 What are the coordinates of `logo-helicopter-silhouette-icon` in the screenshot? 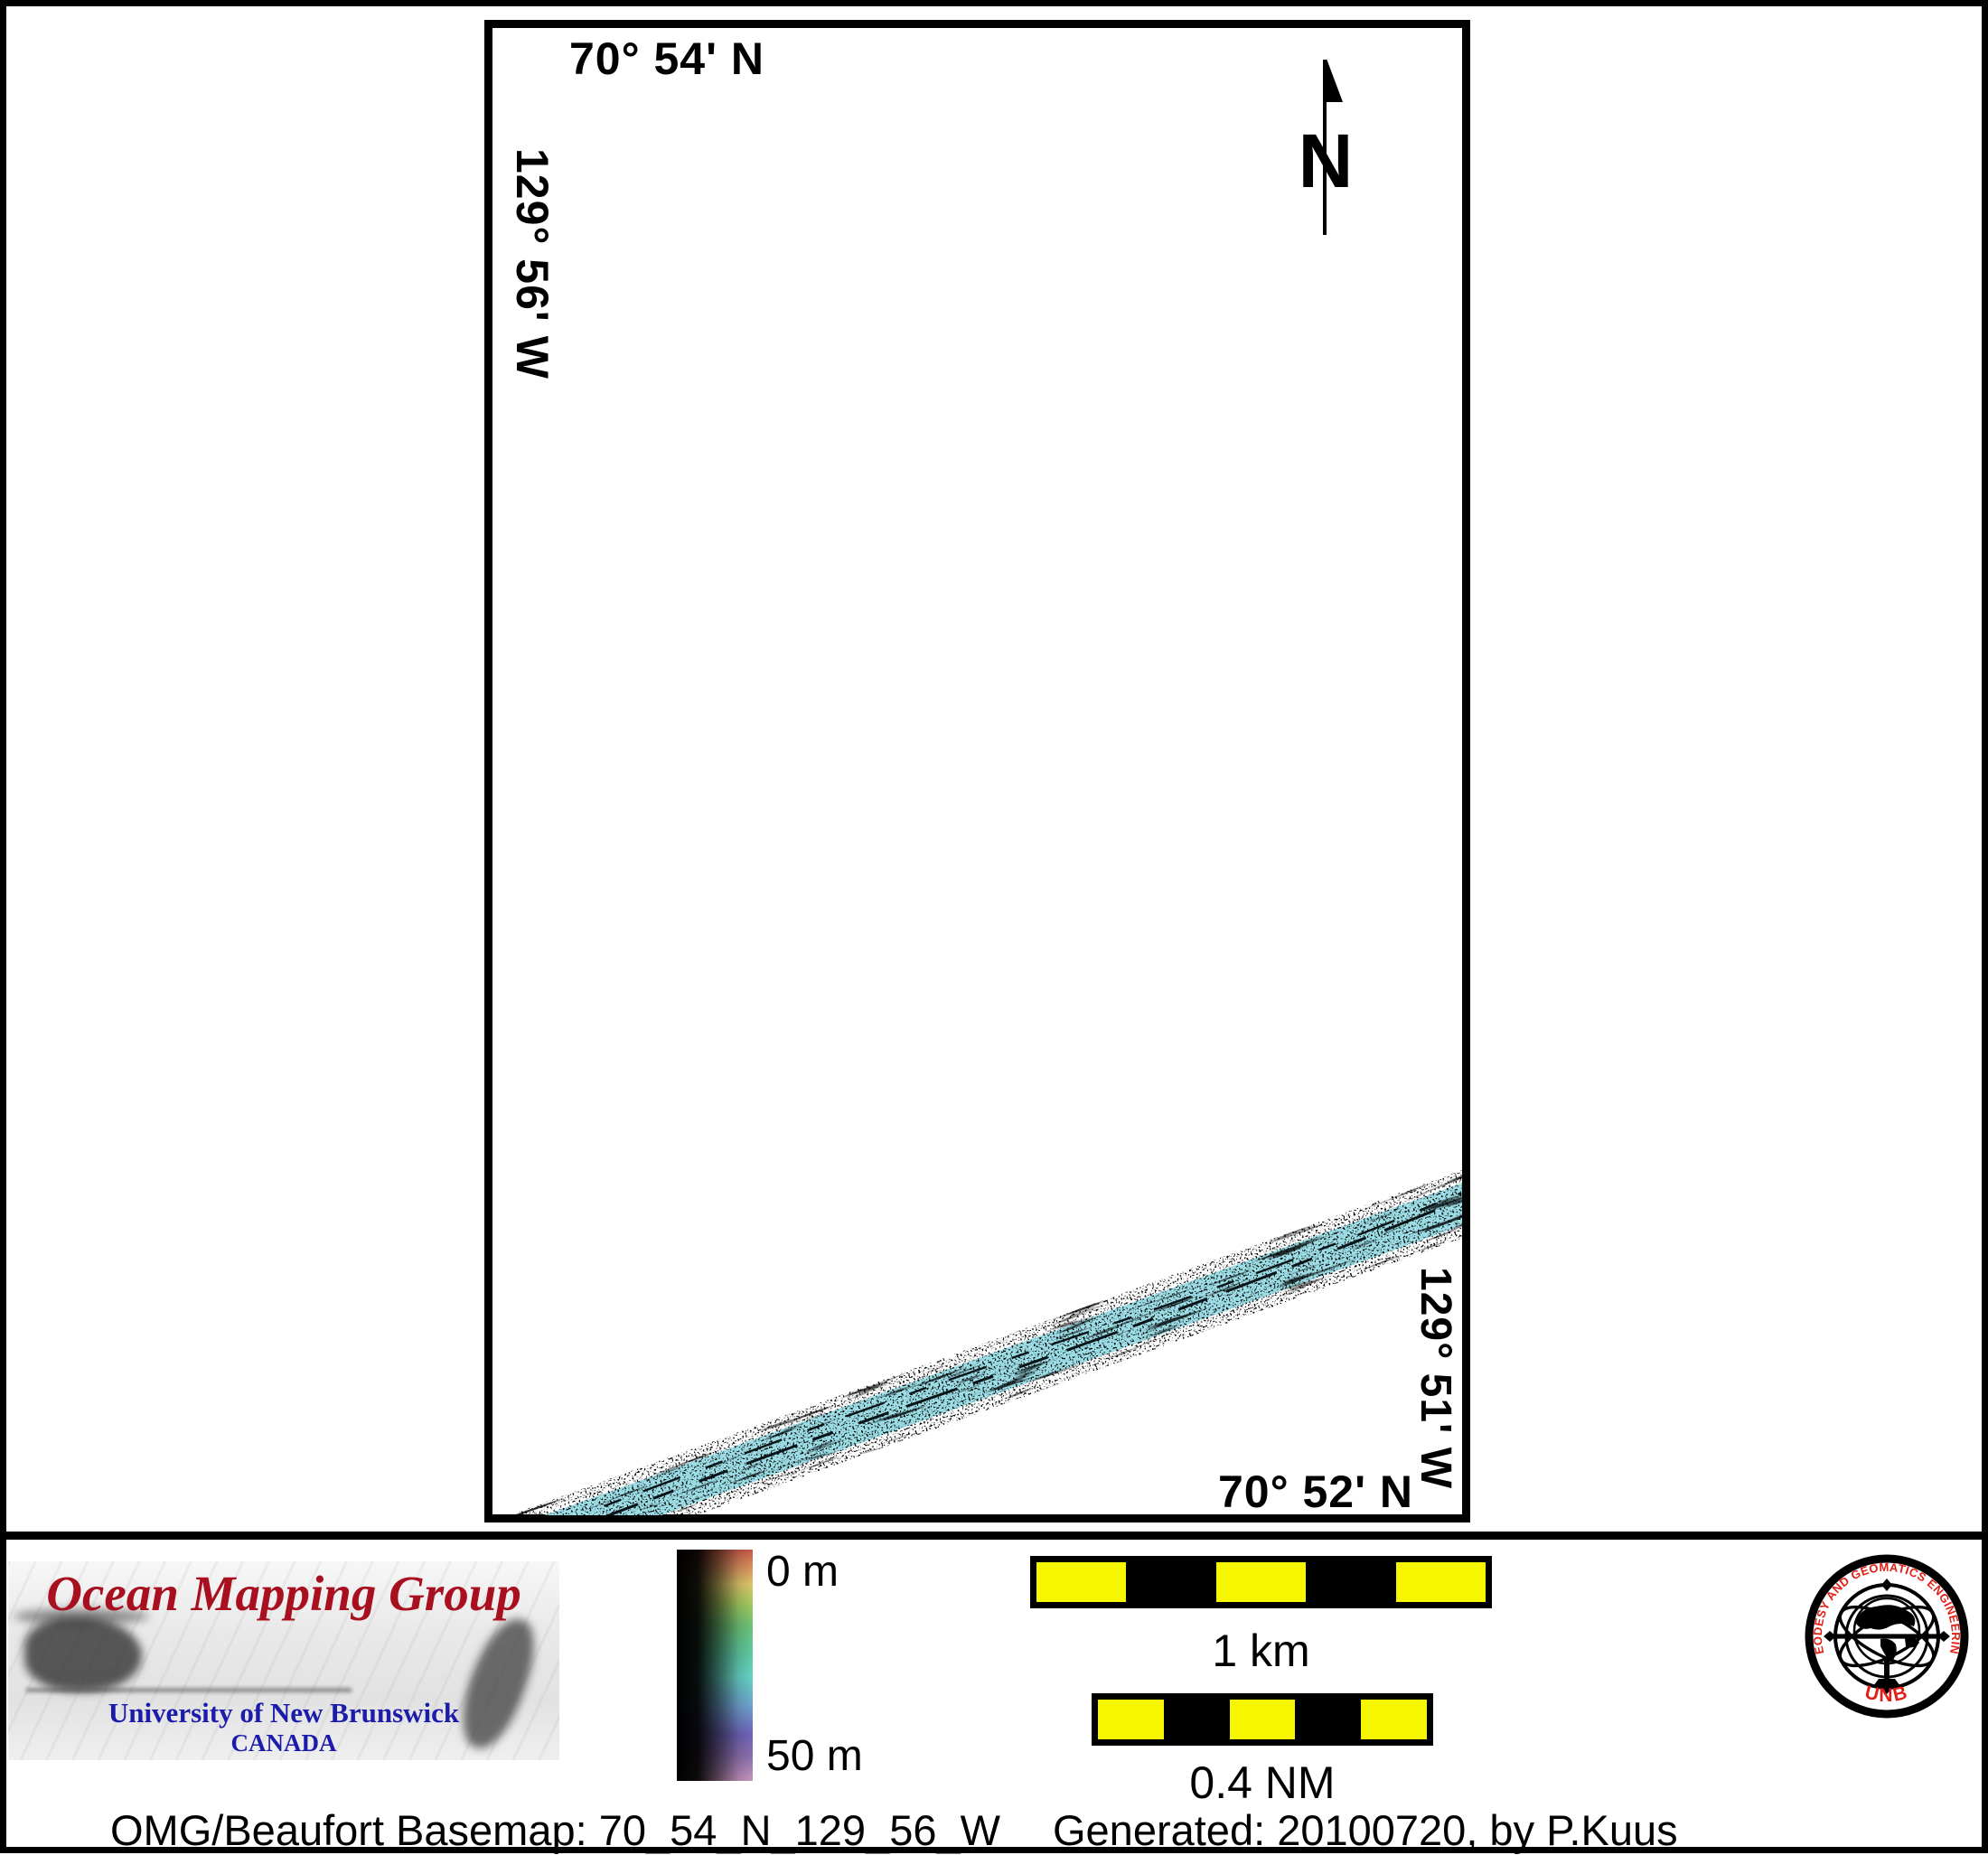 It's located at (83, 1654).